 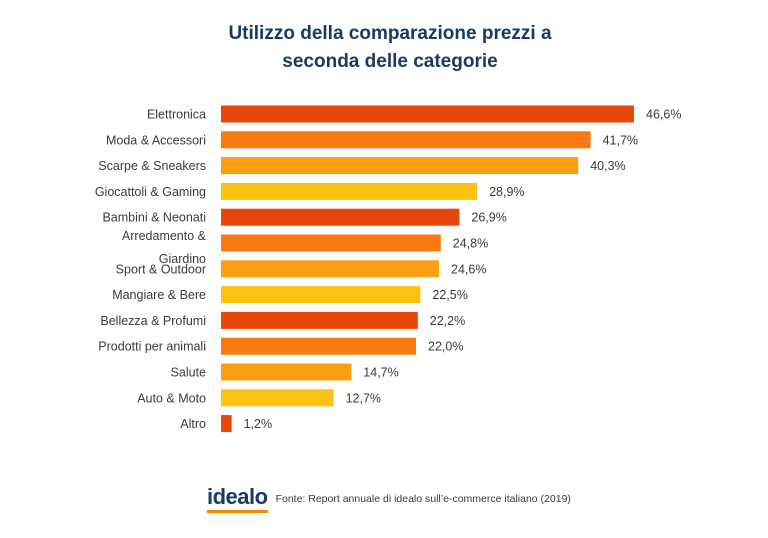 I want to click on category-label: Bambini & Neonati, so click(x=154, y=218).